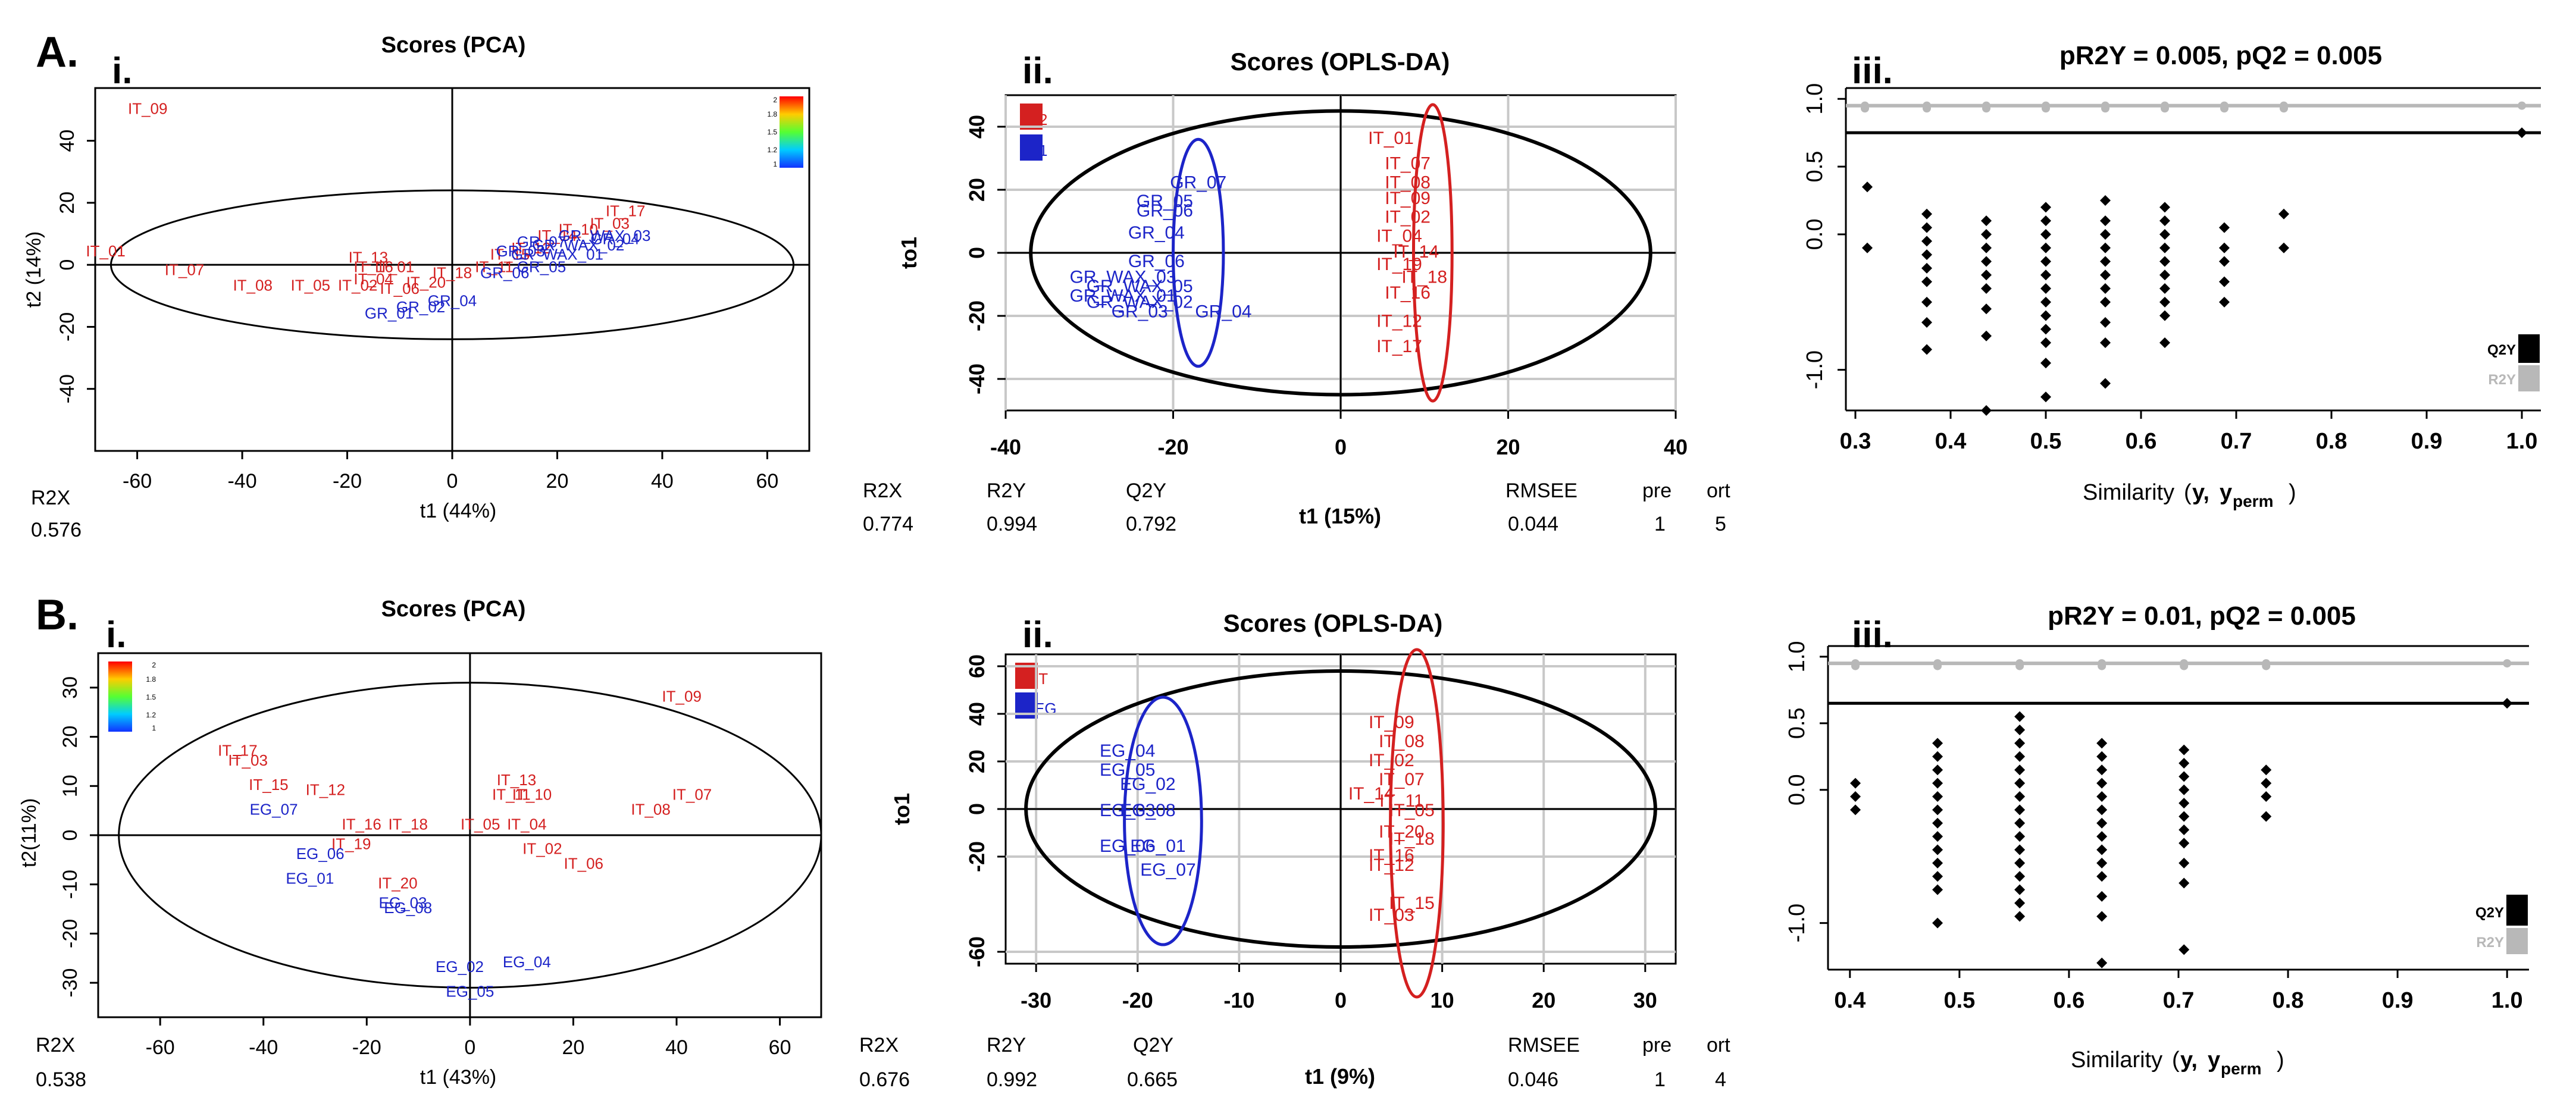  I want to click on stat-label: R2X, so click(882, 490).